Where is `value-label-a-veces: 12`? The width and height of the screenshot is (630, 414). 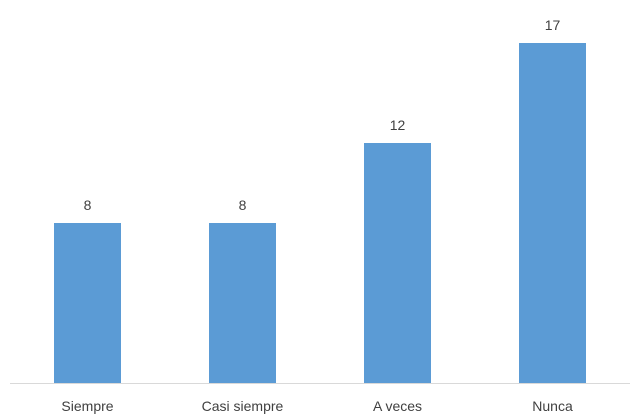 value-label-a-veces: 12 is located at coordinates (398, 125).